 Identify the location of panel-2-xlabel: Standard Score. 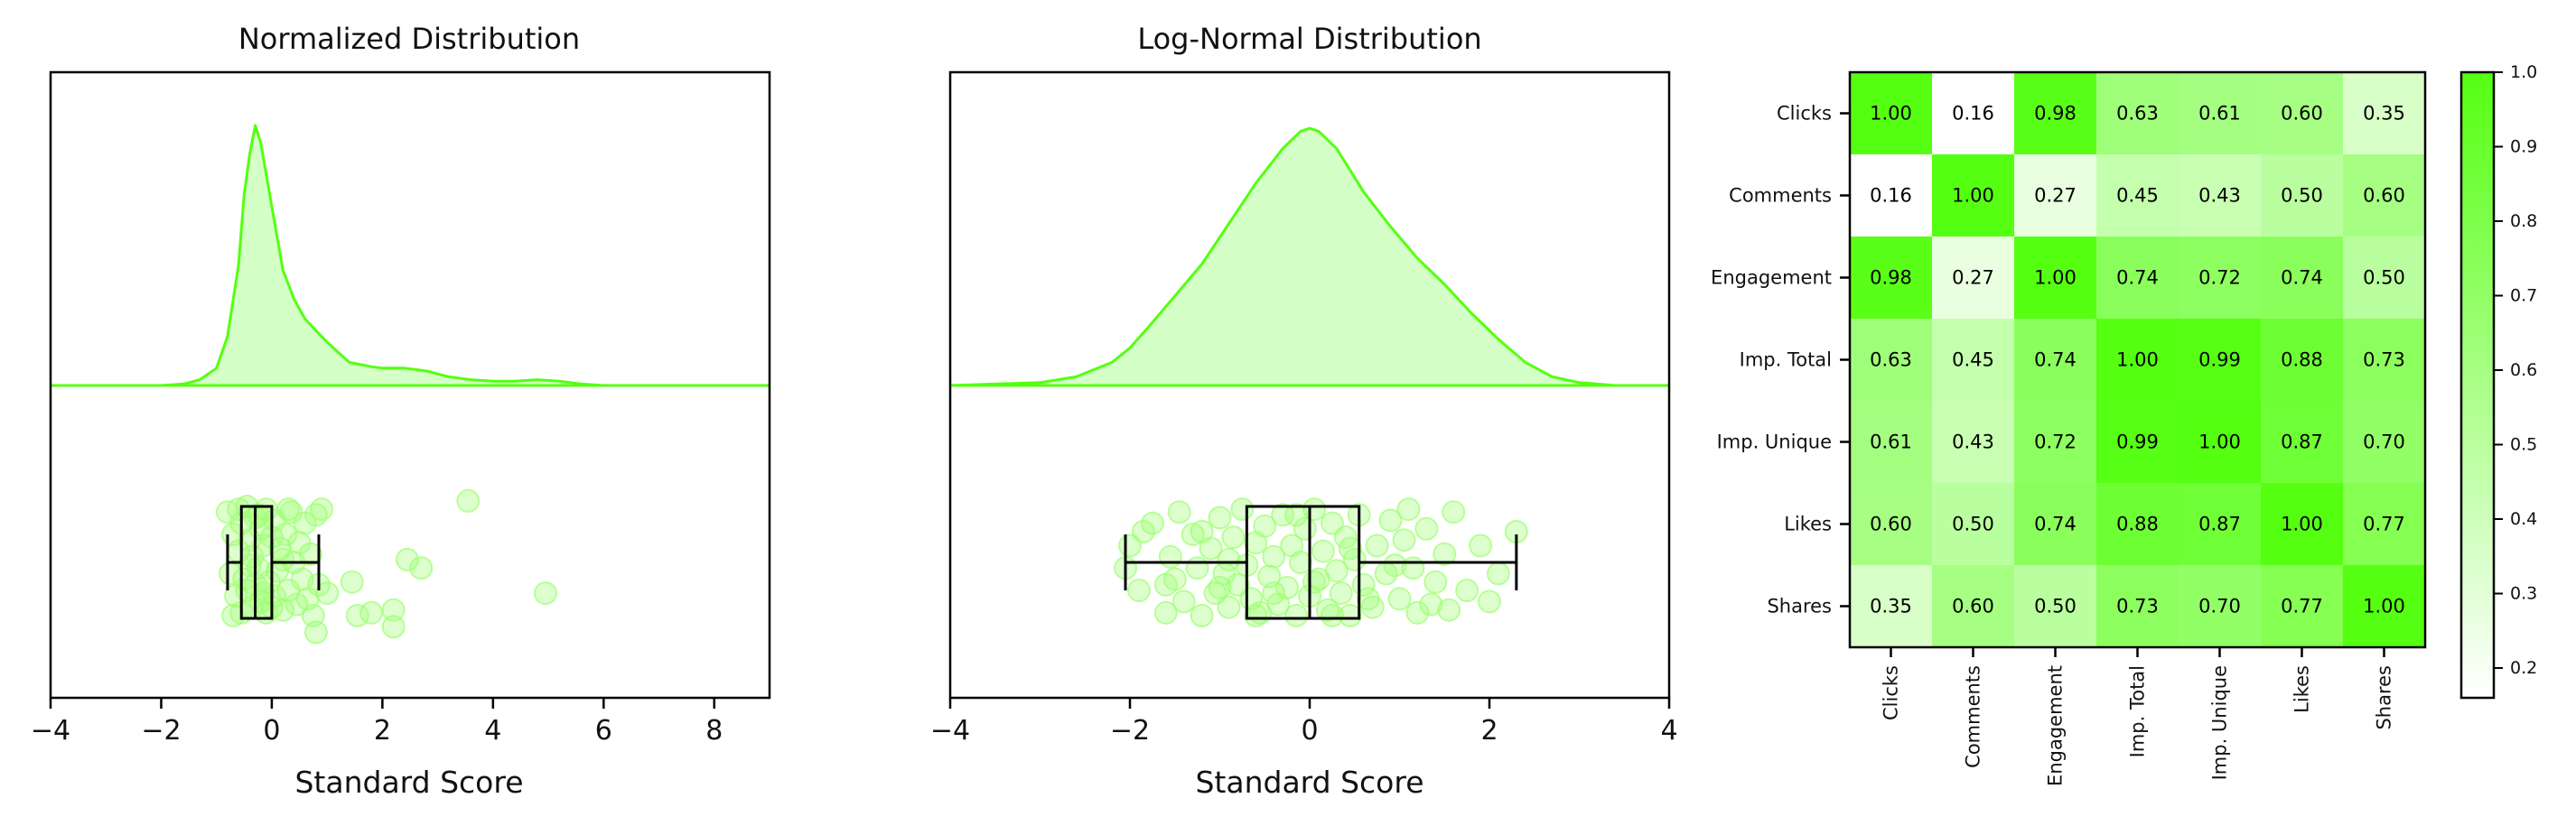
(1309, 782).